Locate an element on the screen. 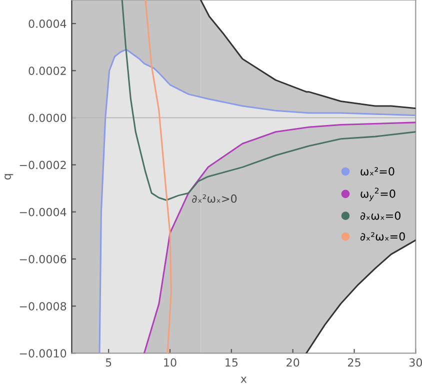 The image size is (422, 386). y-tick-label: −0.0006 is located at coordinates (43, 259).